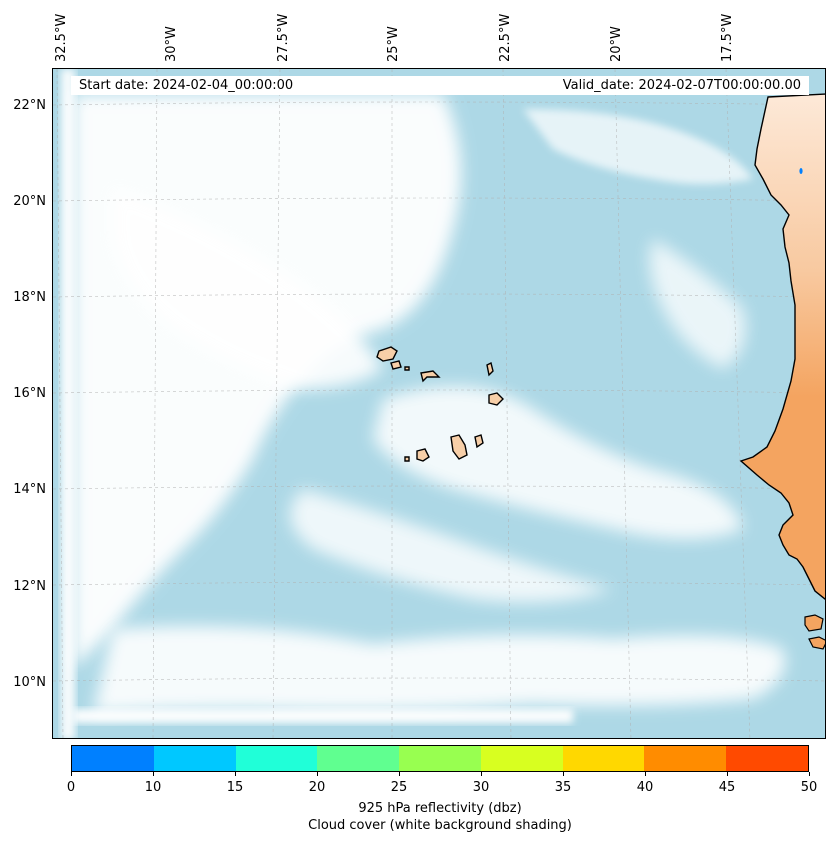  I want to click on island-santiago, so click(459, 447).